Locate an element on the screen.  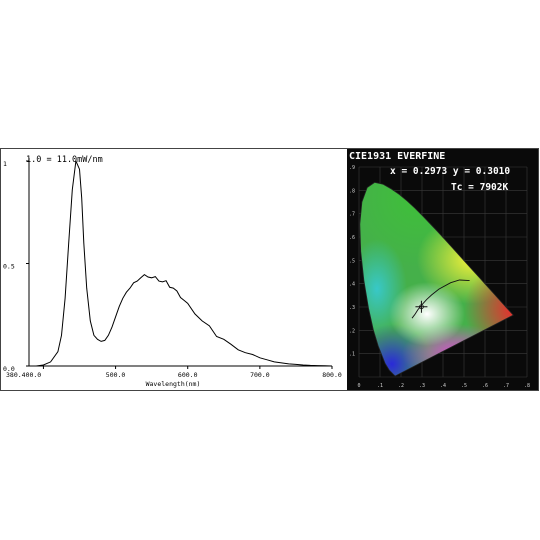
x-tick-label: 700.0 is located at coordinates (260, 375).